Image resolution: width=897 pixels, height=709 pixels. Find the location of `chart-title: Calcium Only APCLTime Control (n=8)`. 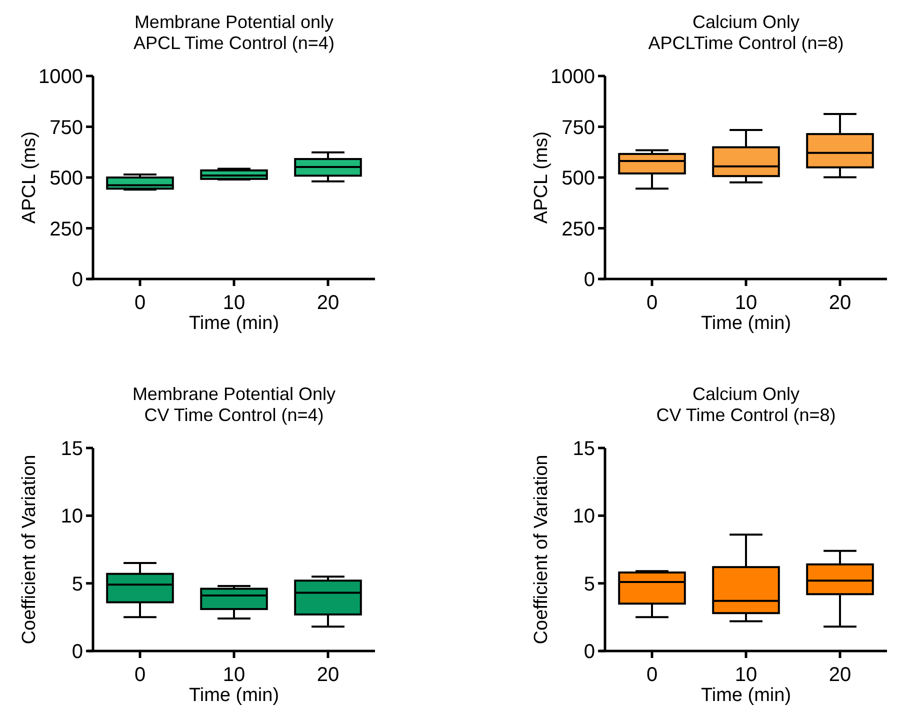

chart-title: Calcium Only APCLTime Control (n=8) is located at coordinates (746, 32).